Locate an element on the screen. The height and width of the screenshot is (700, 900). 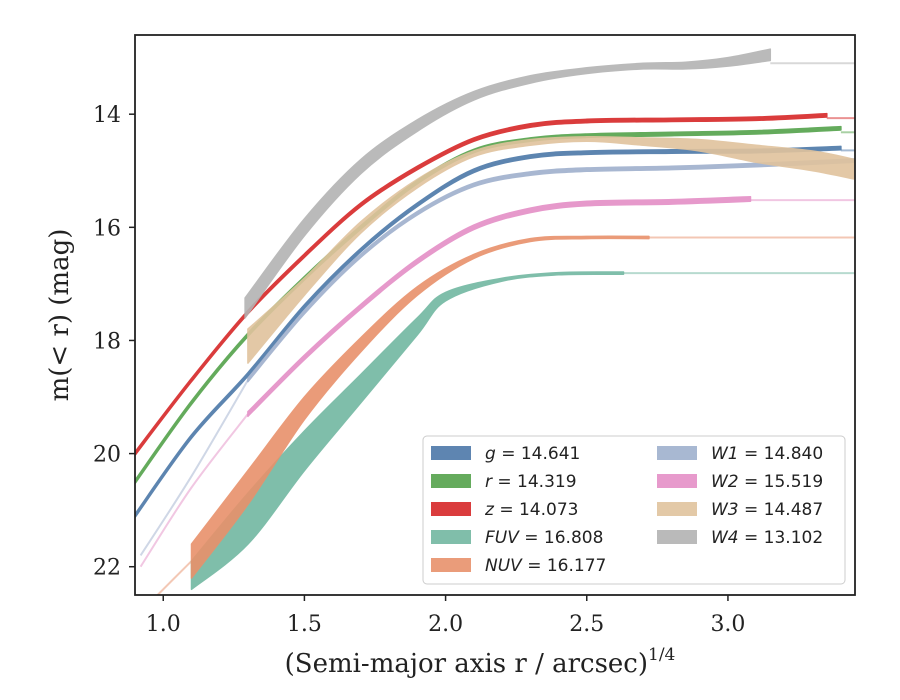
y-tick-label: 18 is located at coordinates (107, 341).